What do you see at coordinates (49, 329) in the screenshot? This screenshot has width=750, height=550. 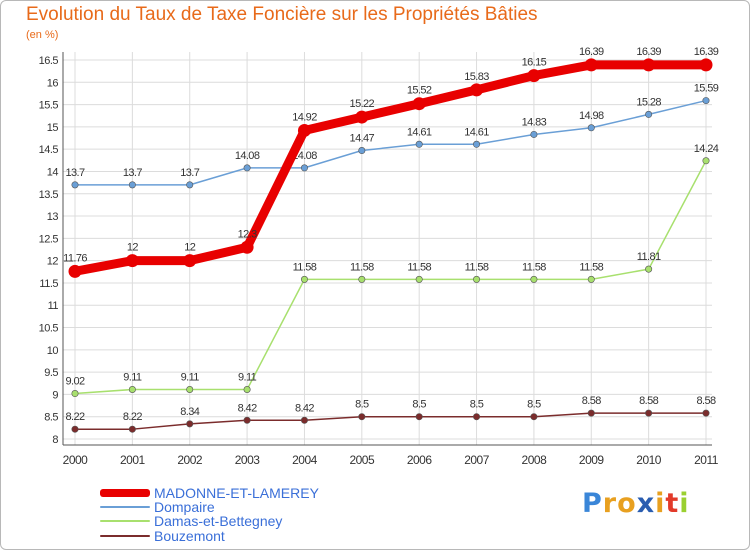 I see `y-tick-label: 10.5` at bounding box center [49, 329].